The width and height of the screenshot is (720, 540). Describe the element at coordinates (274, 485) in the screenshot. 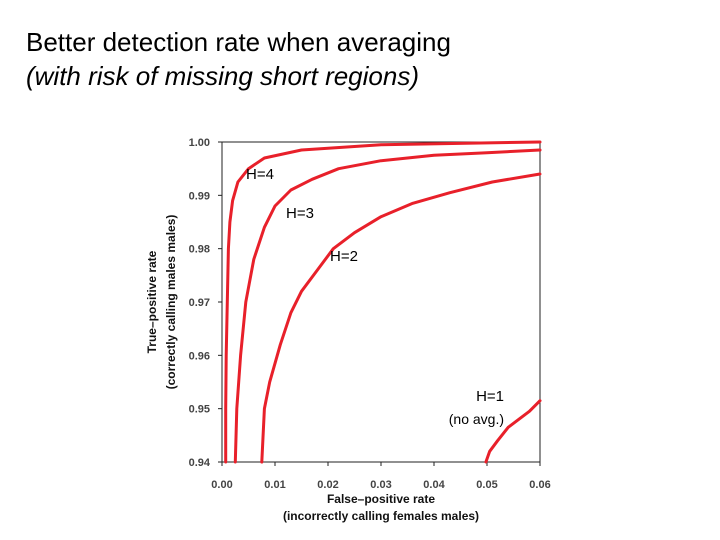

I see `x-tick-label: 0.01` at that location.